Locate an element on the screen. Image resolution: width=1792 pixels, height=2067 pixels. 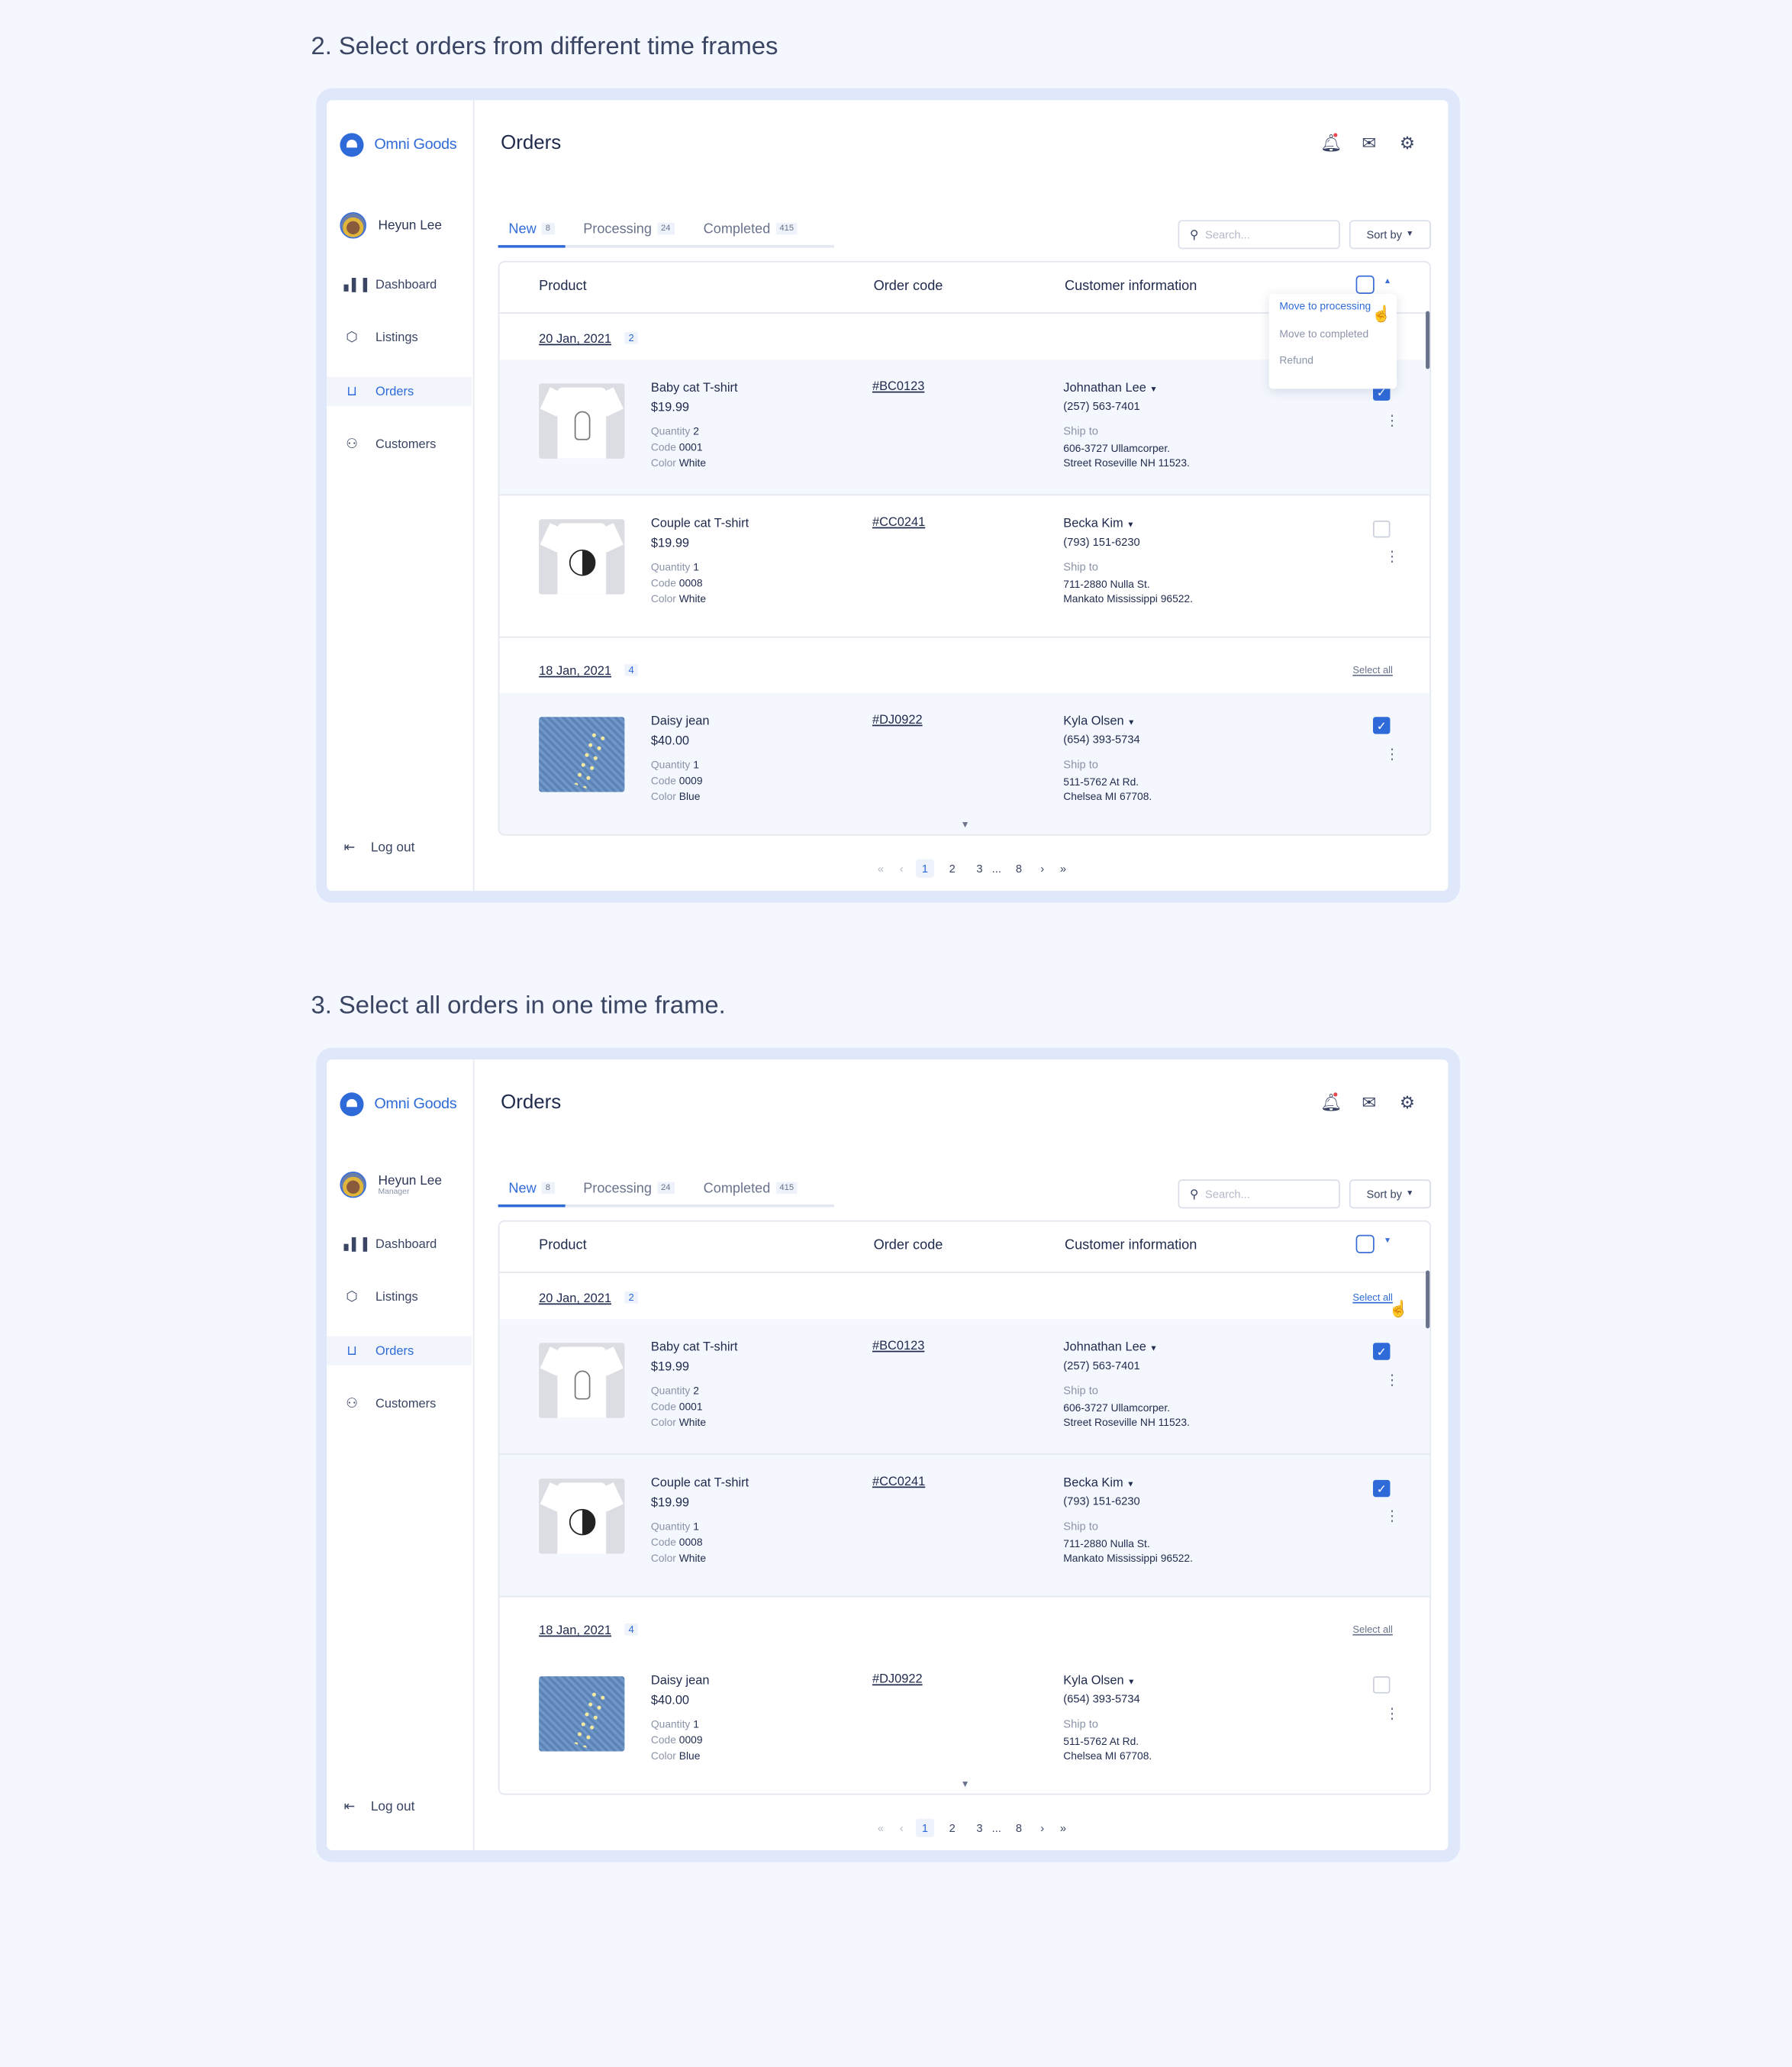
user-profile: Heyun Lee Manager is located at coordinates (391, 1185).